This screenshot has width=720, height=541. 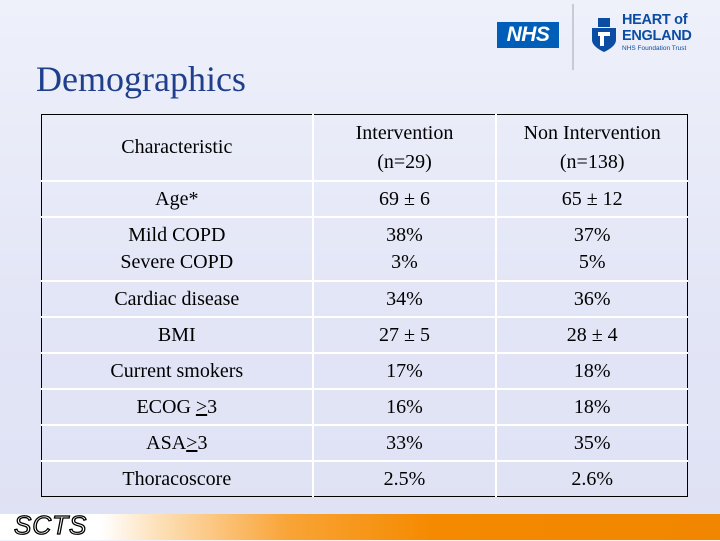 What do you see at coordinates (177, 235) in the screenshot?
I see `row-label-line1: Mild COPD` at bounding box center [177, 235].